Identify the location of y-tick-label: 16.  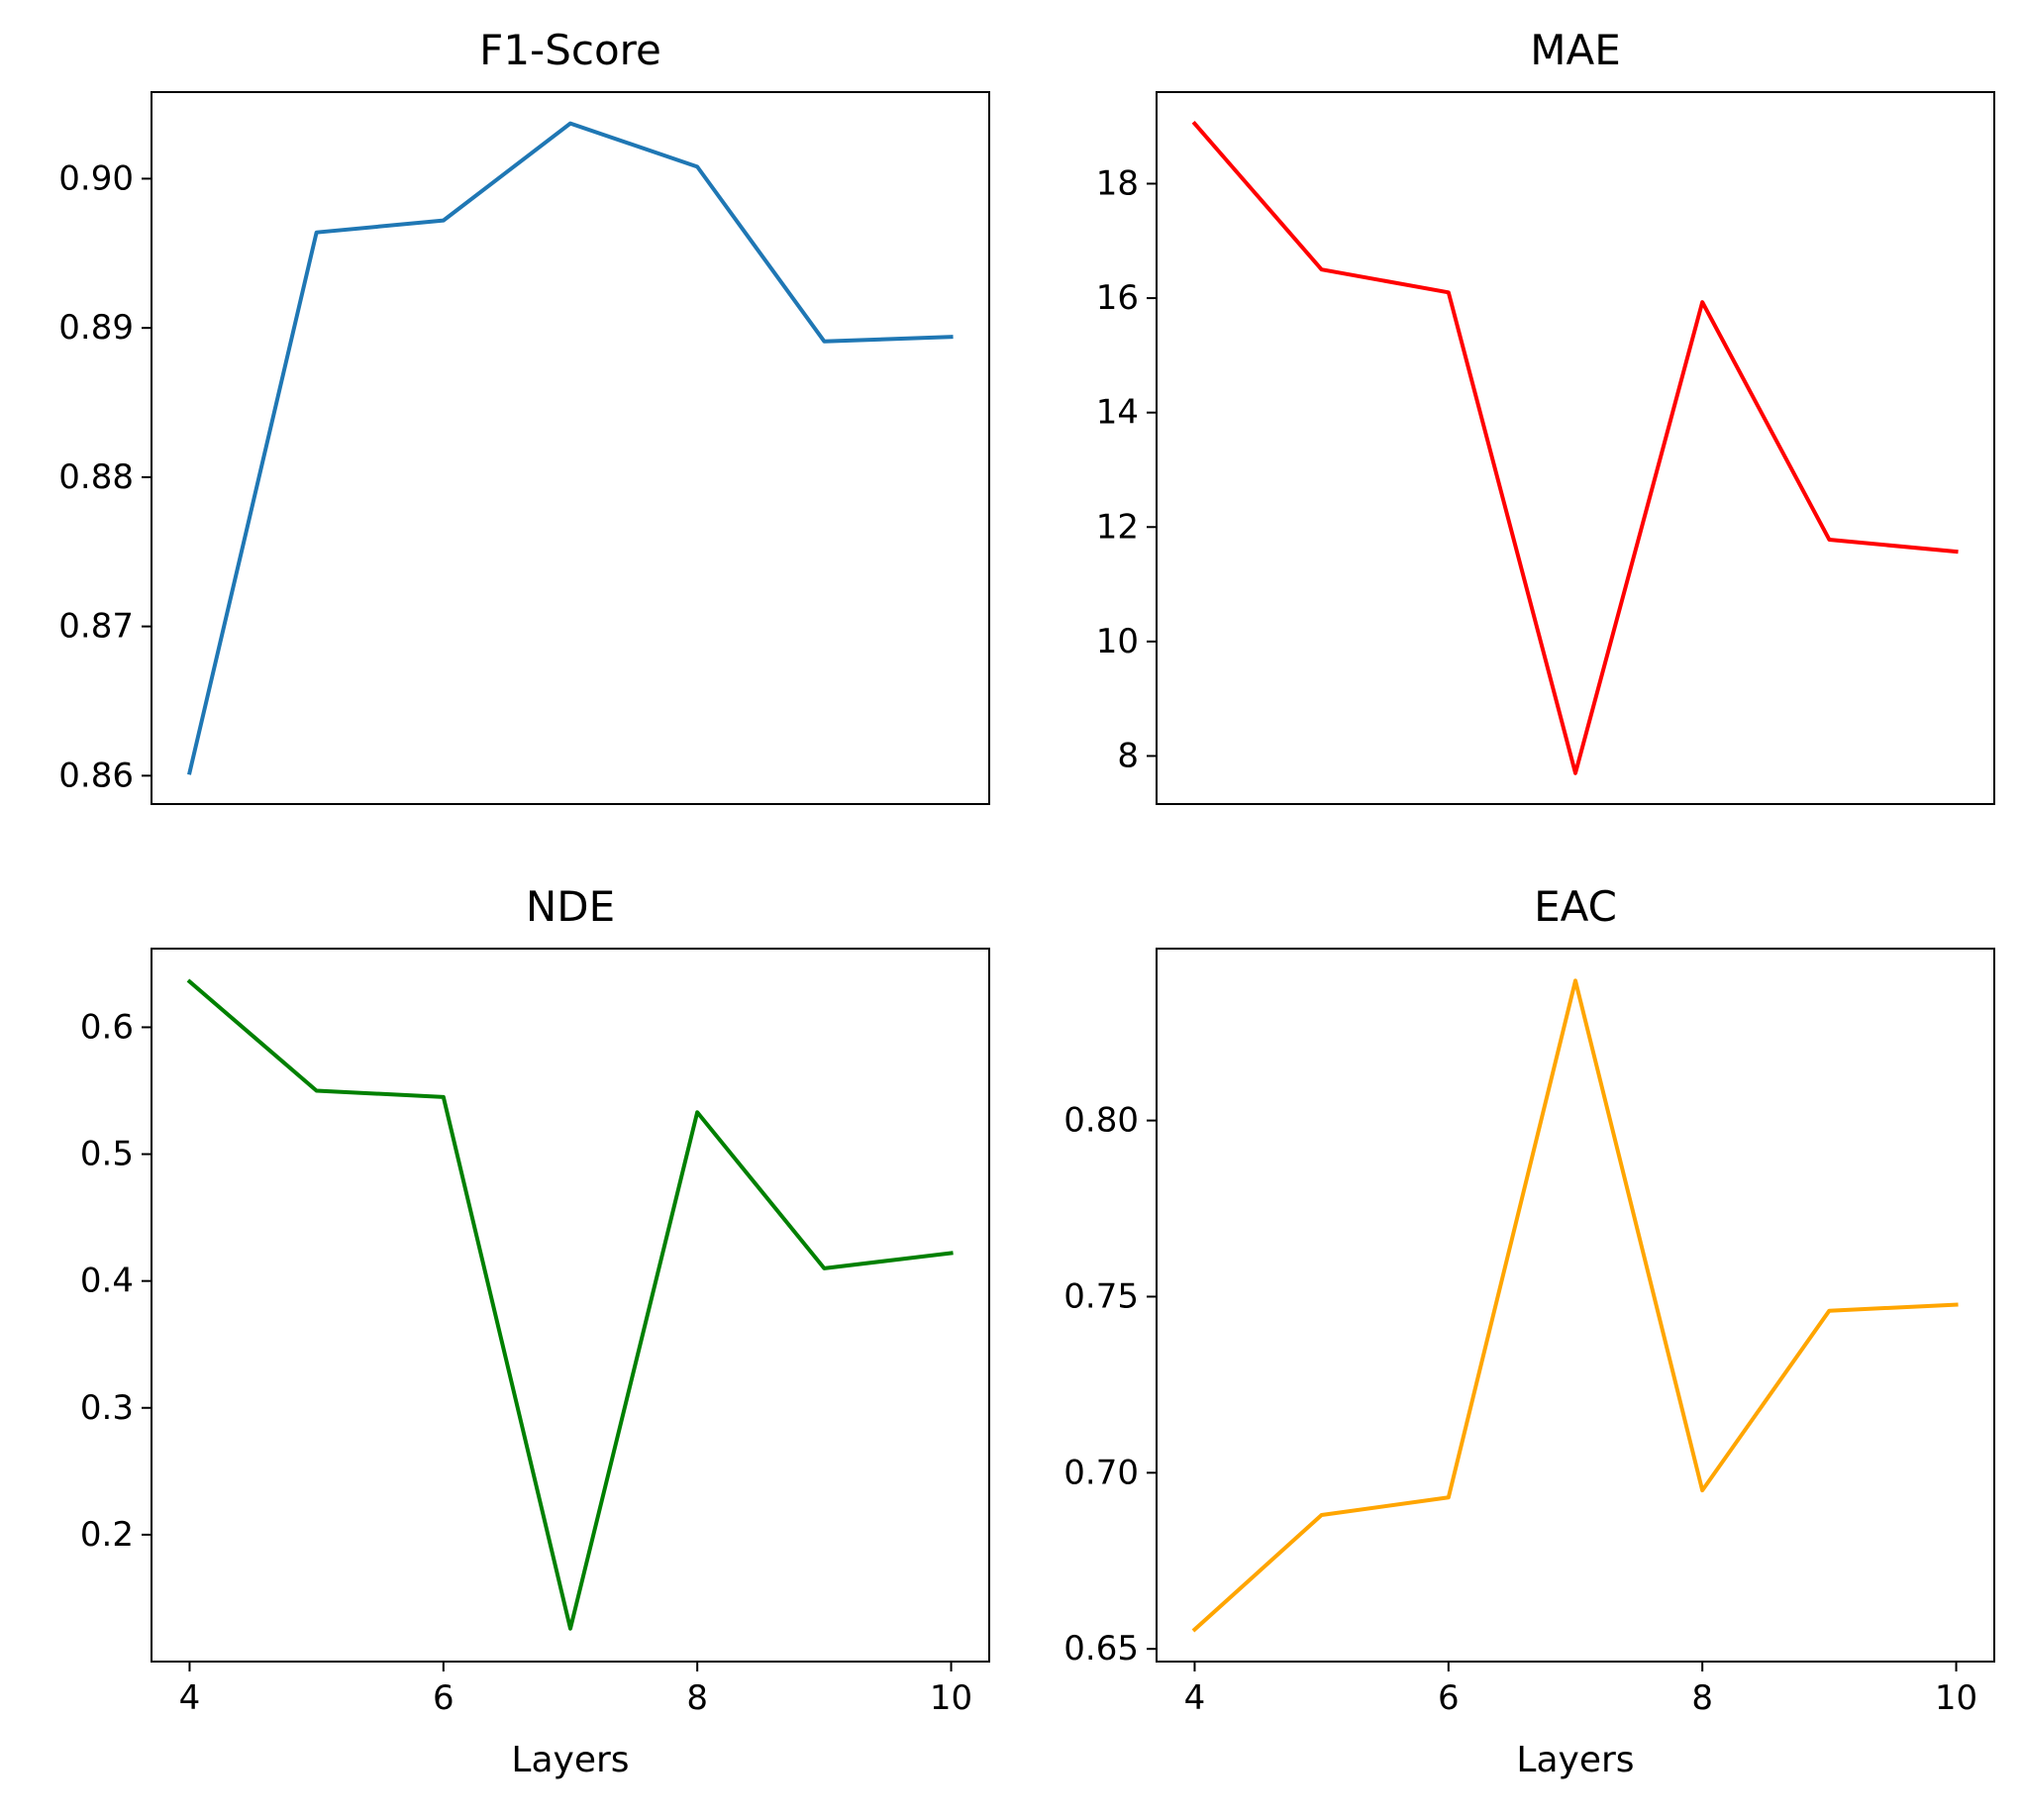
(1117, 298).